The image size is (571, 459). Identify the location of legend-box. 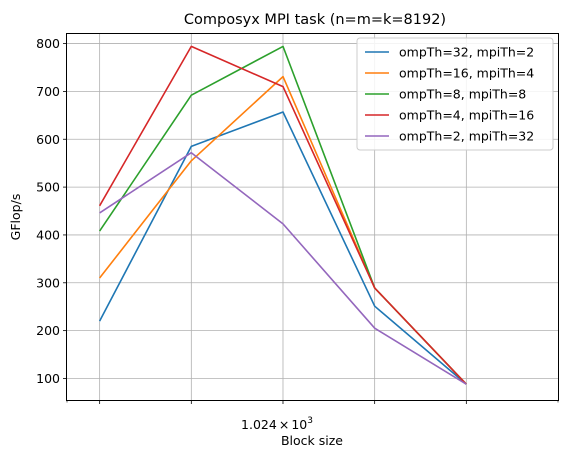
(455, 94).